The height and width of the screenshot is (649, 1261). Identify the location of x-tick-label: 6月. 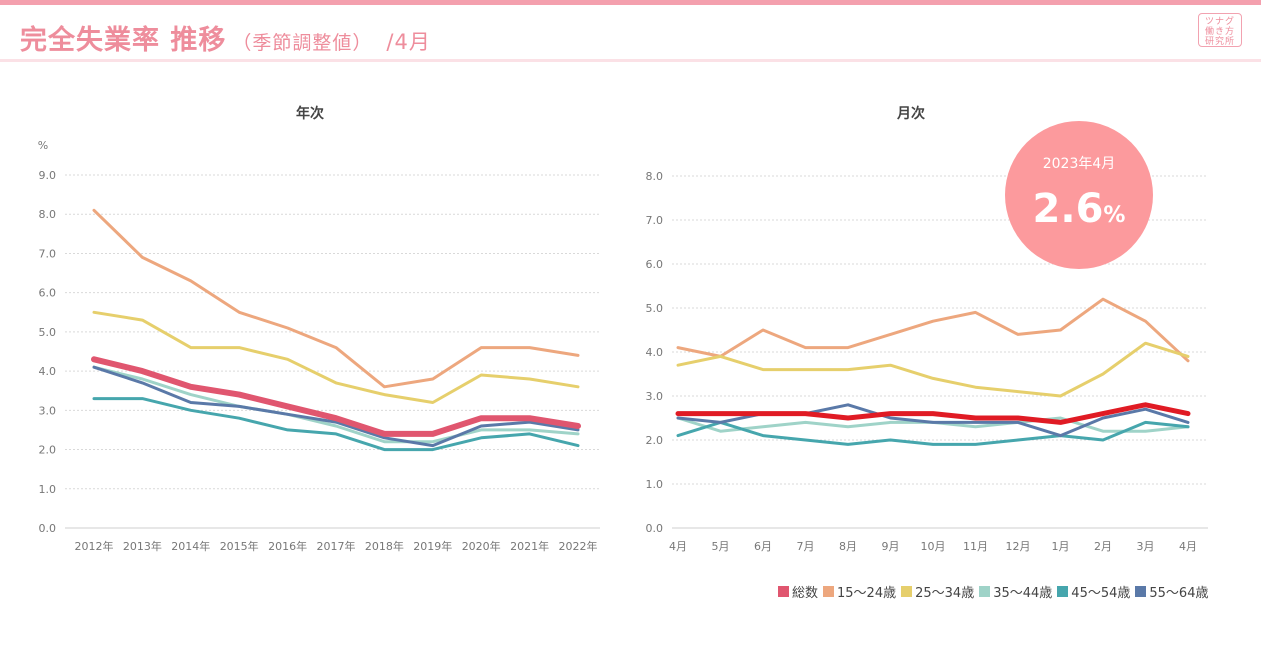
(763, 546).